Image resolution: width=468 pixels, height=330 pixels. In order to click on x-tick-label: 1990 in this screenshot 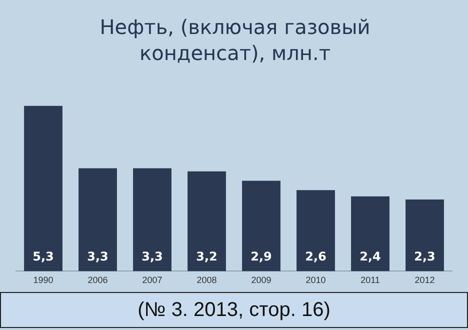, I will do `click(43, 280)`.